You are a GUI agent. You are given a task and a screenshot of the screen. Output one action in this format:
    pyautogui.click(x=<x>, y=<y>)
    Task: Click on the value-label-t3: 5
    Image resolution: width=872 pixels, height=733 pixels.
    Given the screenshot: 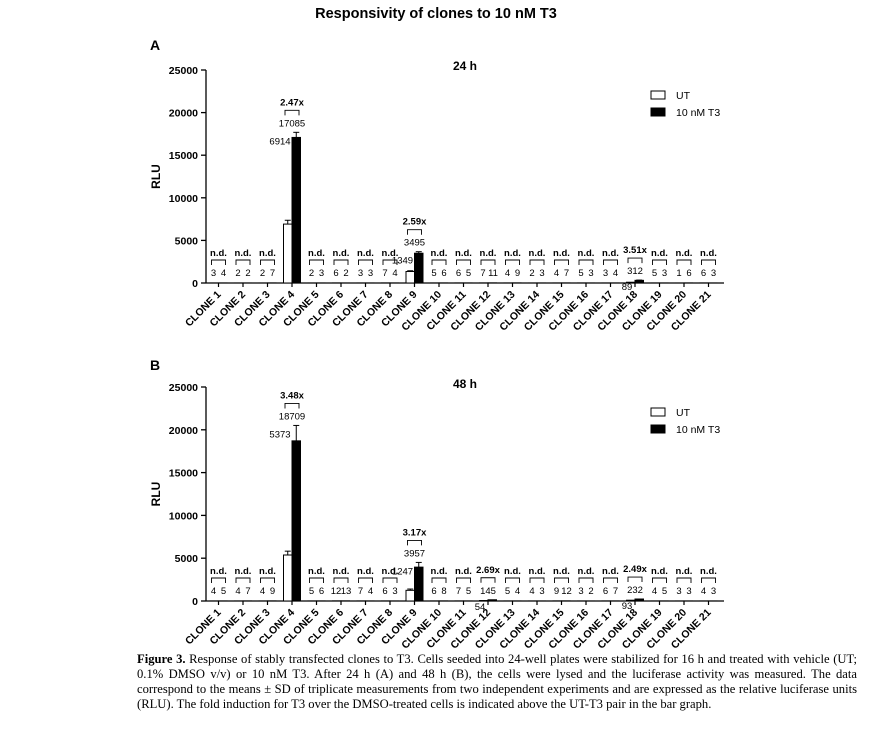 What is the action you would take?
    pyautogui.click(x=223, y=591)
    